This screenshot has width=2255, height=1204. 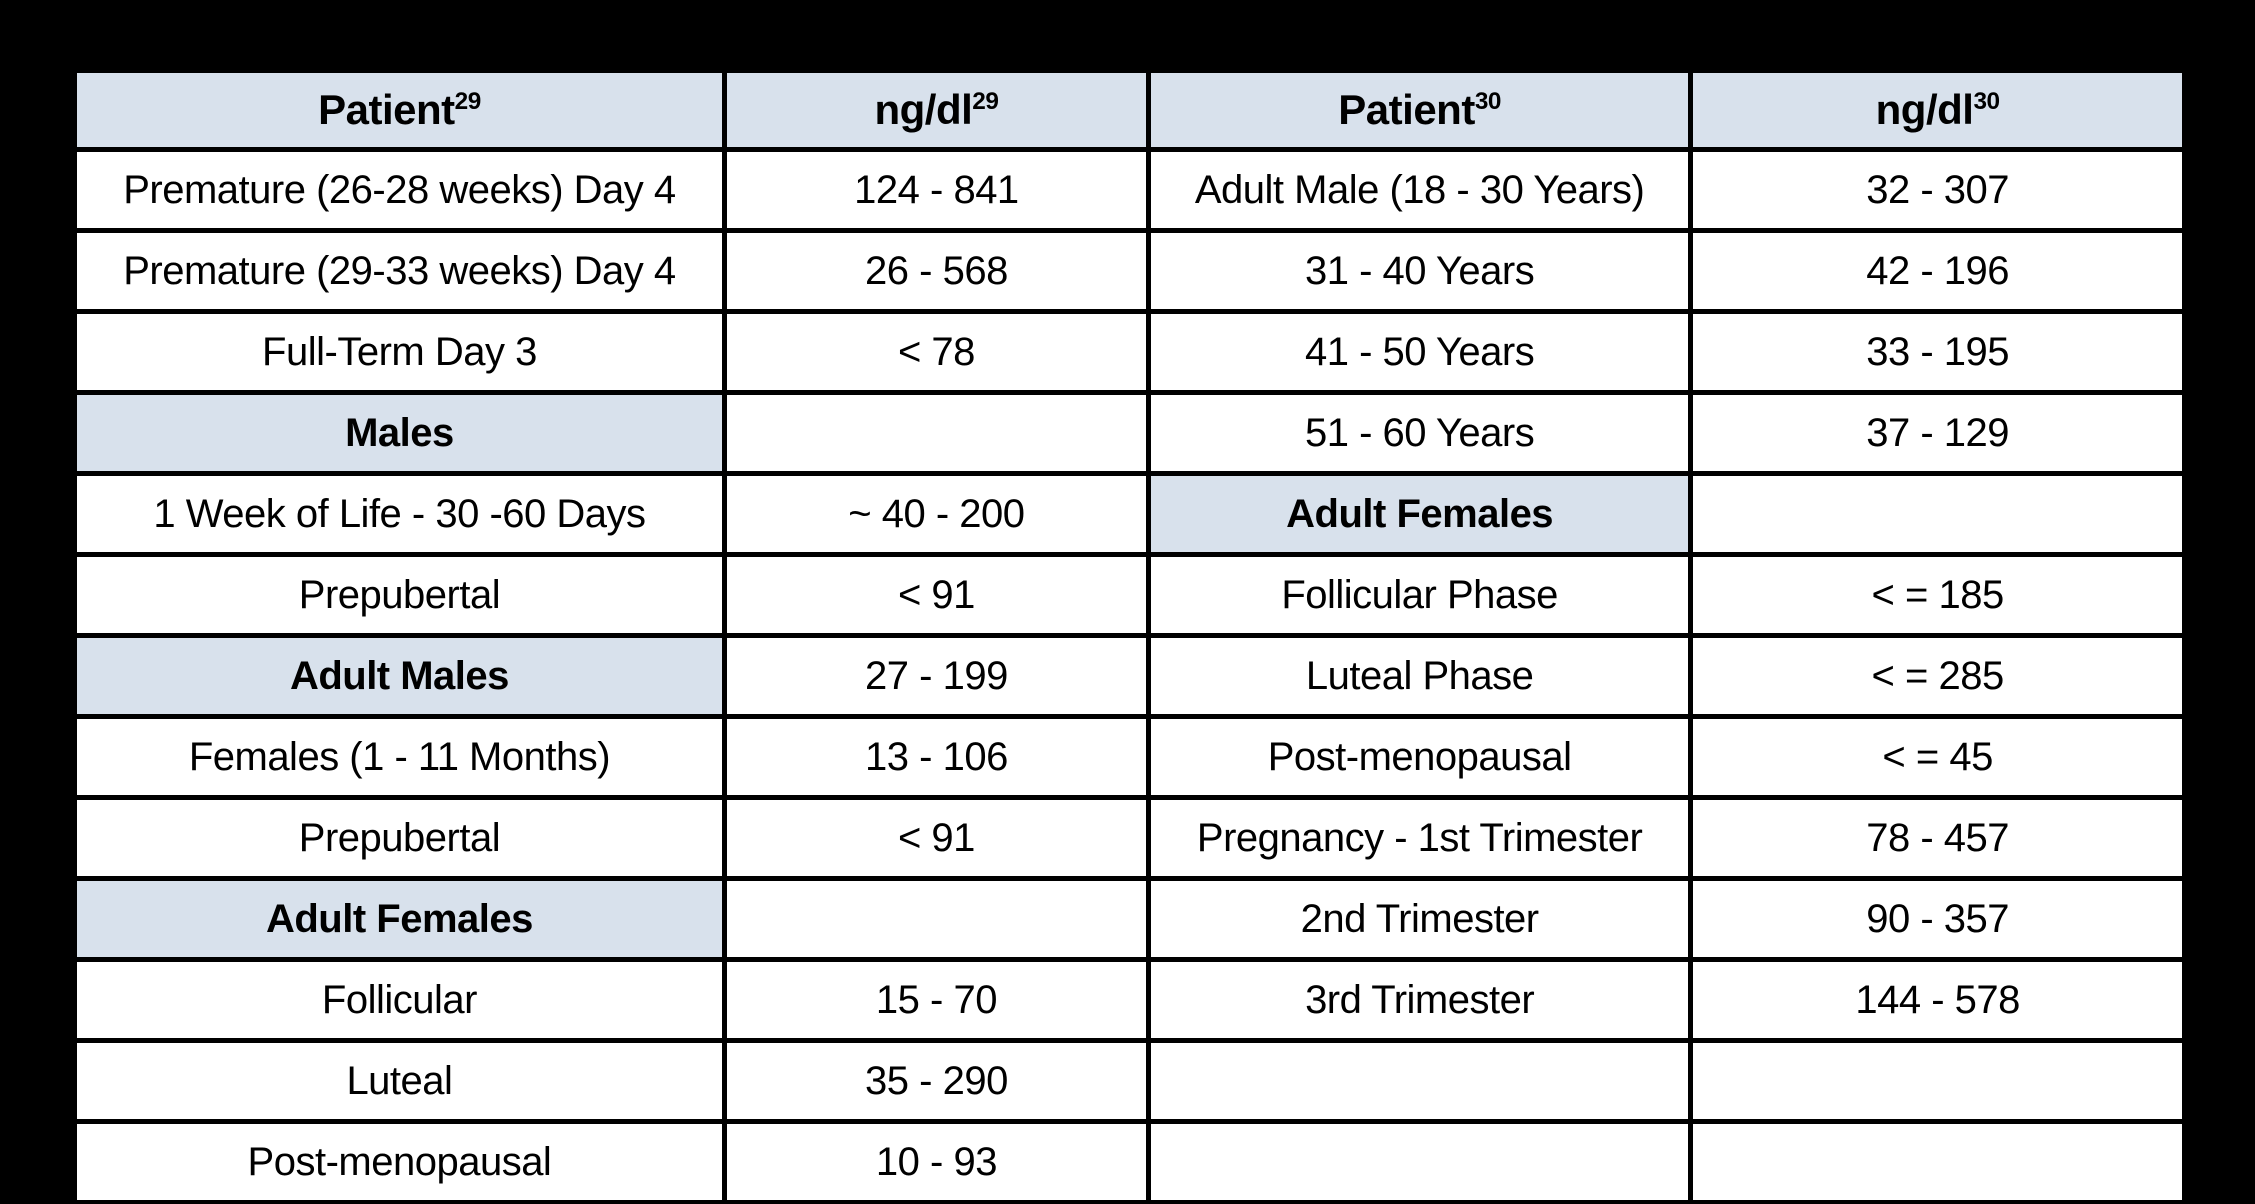 I want to click on patient-cell: Full-Term Day 3, so click(x=399, y=352).